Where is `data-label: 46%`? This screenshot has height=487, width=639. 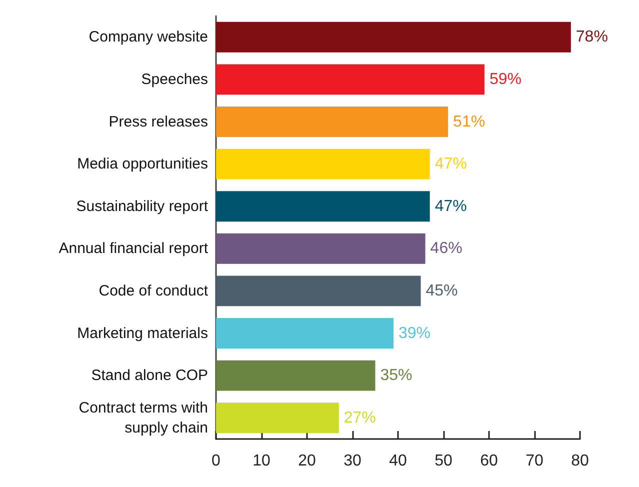 data-label: 46% is located at coordinates (446, 249).